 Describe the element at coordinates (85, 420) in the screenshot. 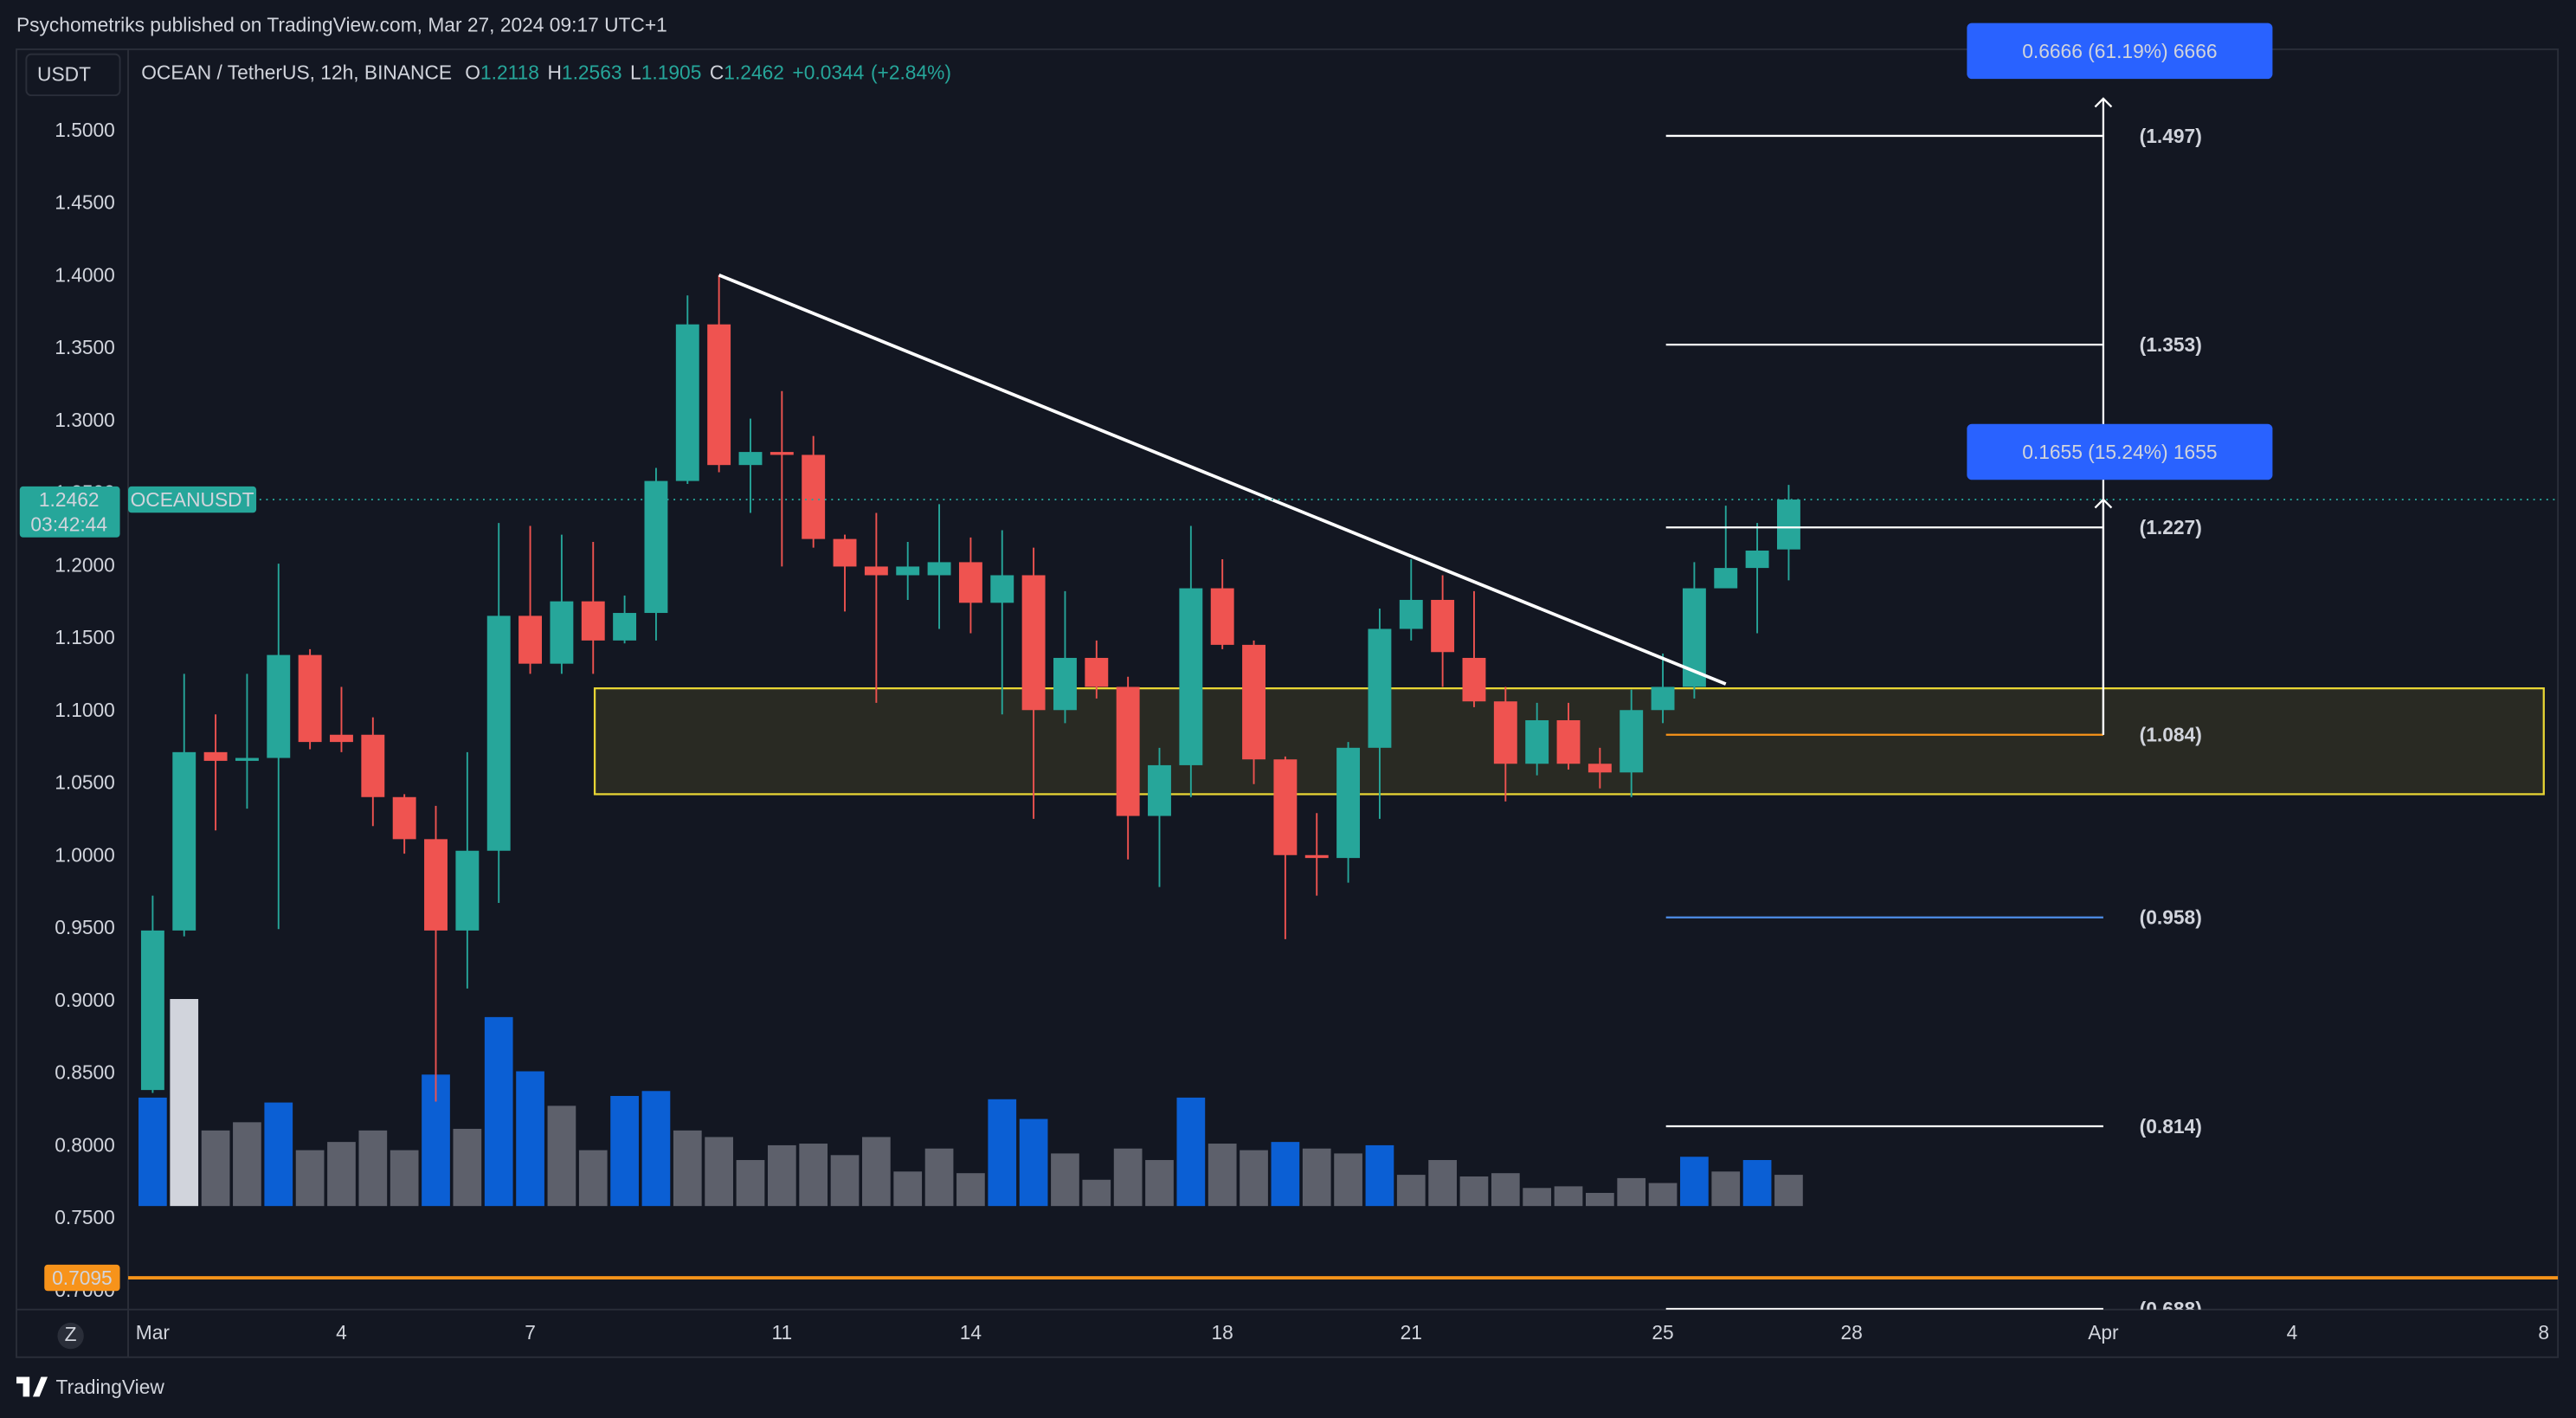

I see `y-tick-label: 1.3000` at that location.